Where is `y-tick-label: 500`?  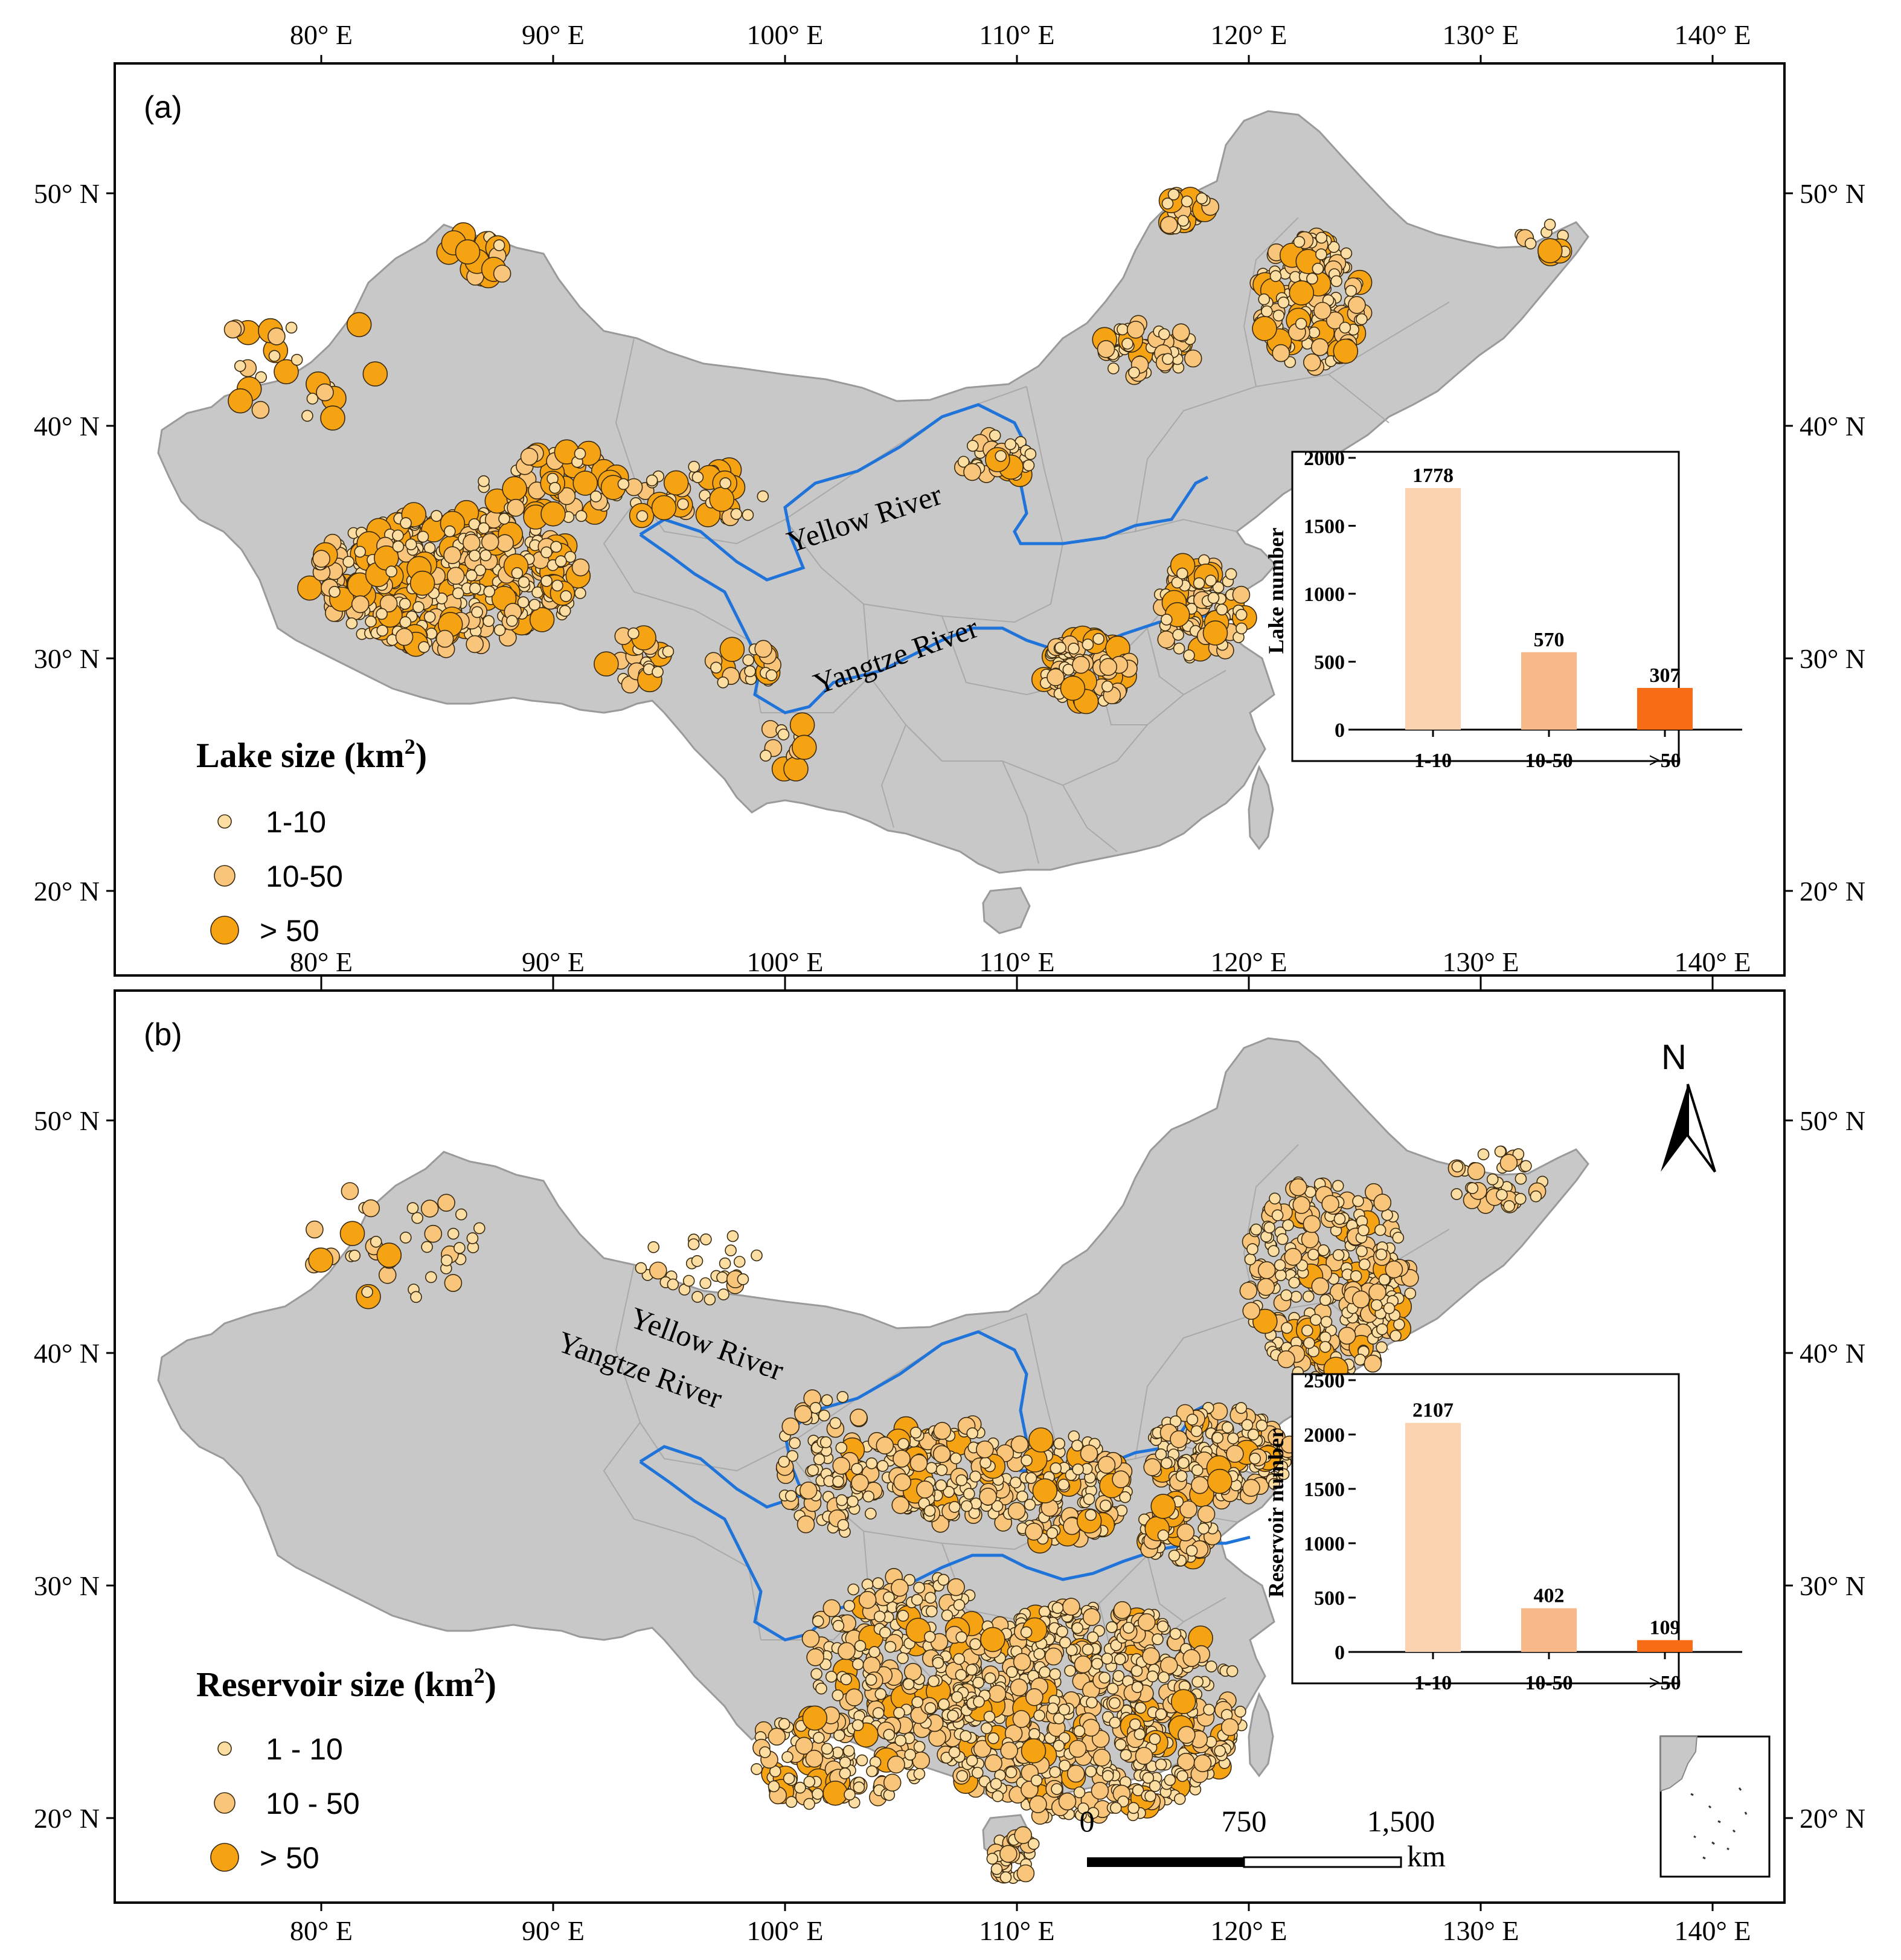
y-tick-label: 500 is located at coordinates (1330, 663).